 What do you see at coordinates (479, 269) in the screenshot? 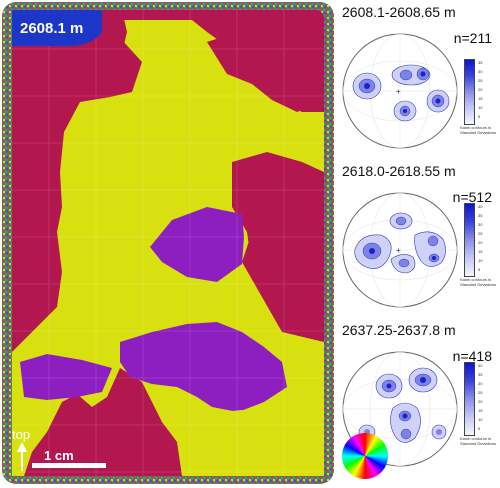
I see `panel-2-tick: 5` at bounding box center [479, 269].